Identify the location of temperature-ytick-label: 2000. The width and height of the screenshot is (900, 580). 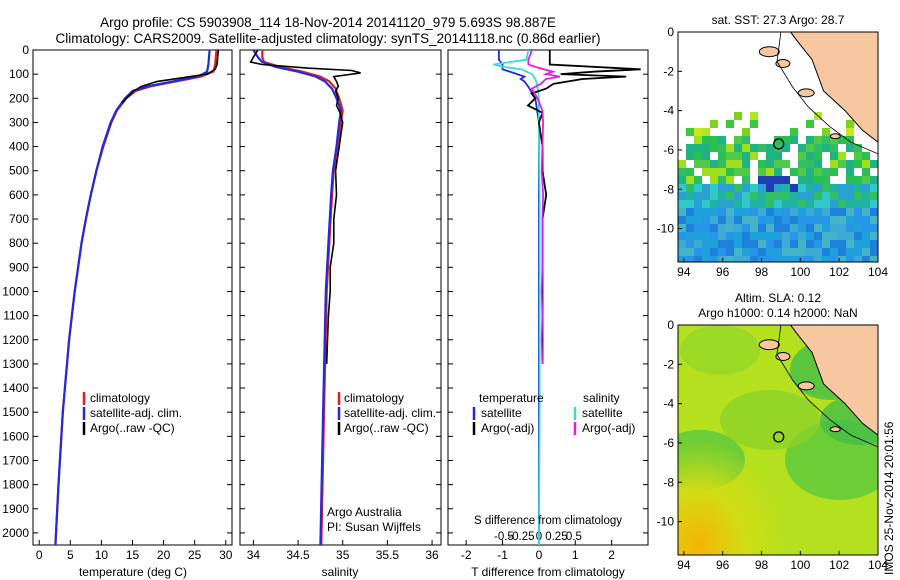
(15, 533).